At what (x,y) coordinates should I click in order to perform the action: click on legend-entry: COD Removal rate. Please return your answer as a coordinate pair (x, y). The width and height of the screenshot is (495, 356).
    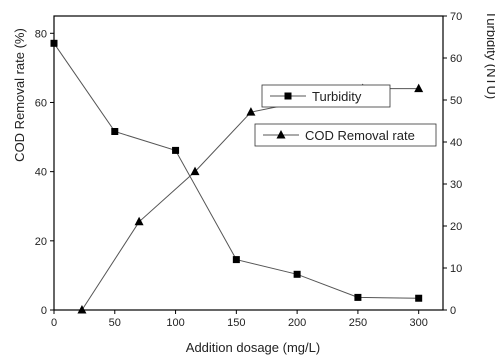
    Looking at the image, I should click on (345, 135).